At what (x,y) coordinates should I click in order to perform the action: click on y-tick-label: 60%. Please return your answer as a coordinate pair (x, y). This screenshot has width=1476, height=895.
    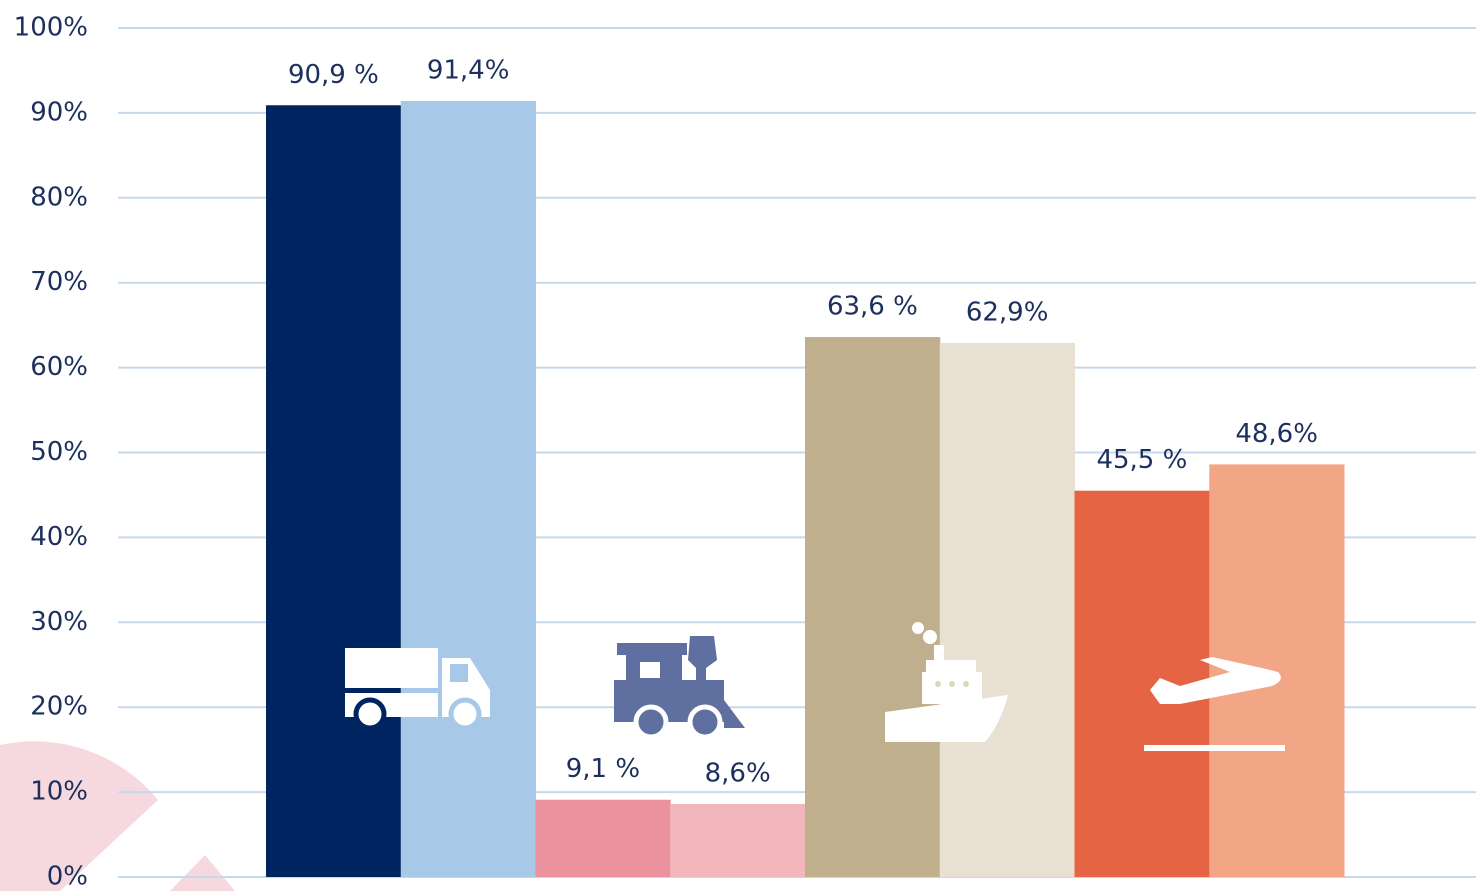
    Looking at the image, I should click on (59, 367).